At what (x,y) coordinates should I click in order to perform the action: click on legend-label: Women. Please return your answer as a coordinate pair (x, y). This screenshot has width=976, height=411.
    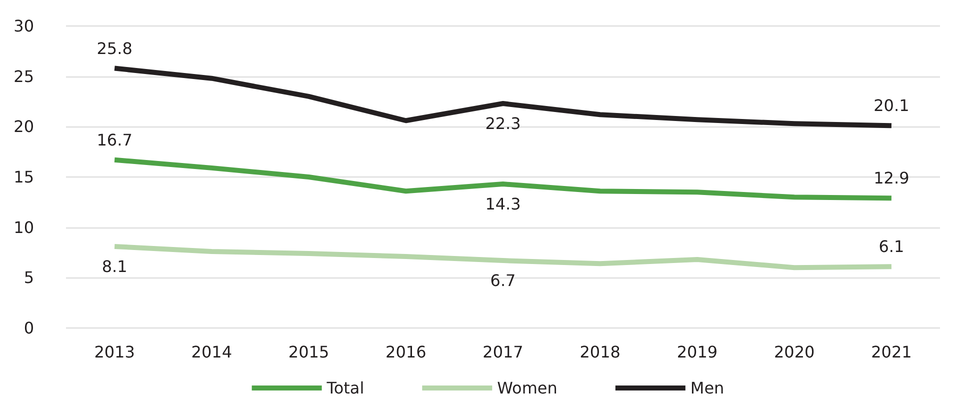
    Looking at the image, I should click on (527, 388).